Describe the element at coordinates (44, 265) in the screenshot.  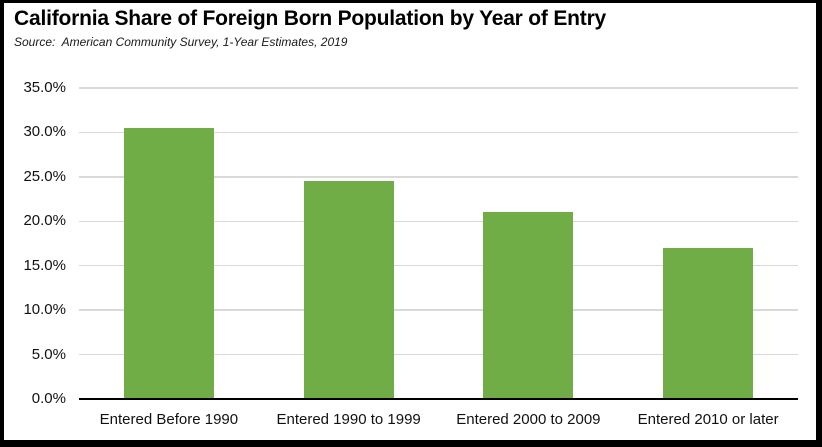
I see `y-axis-tick-label: 15.0%` at that location.